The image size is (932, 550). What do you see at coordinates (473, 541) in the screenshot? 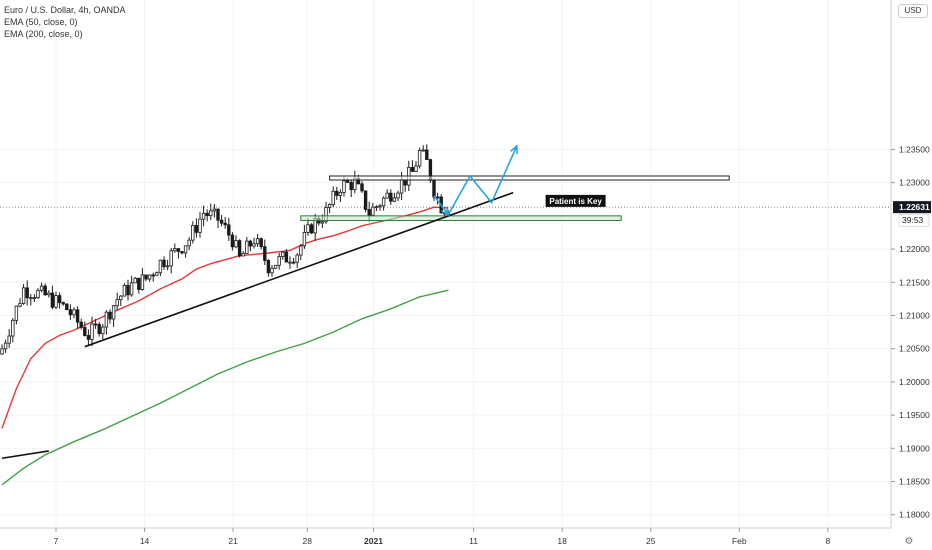
I see `x-tick-label: 11` at bounding box center [473, 541].